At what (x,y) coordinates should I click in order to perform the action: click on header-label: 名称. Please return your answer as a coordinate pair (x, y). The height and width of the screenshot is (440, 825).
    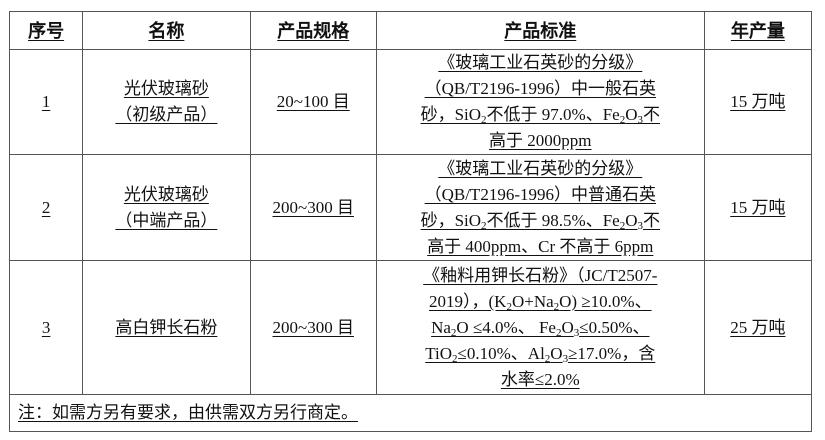
    Looking at the image, I should click on (166, 30).